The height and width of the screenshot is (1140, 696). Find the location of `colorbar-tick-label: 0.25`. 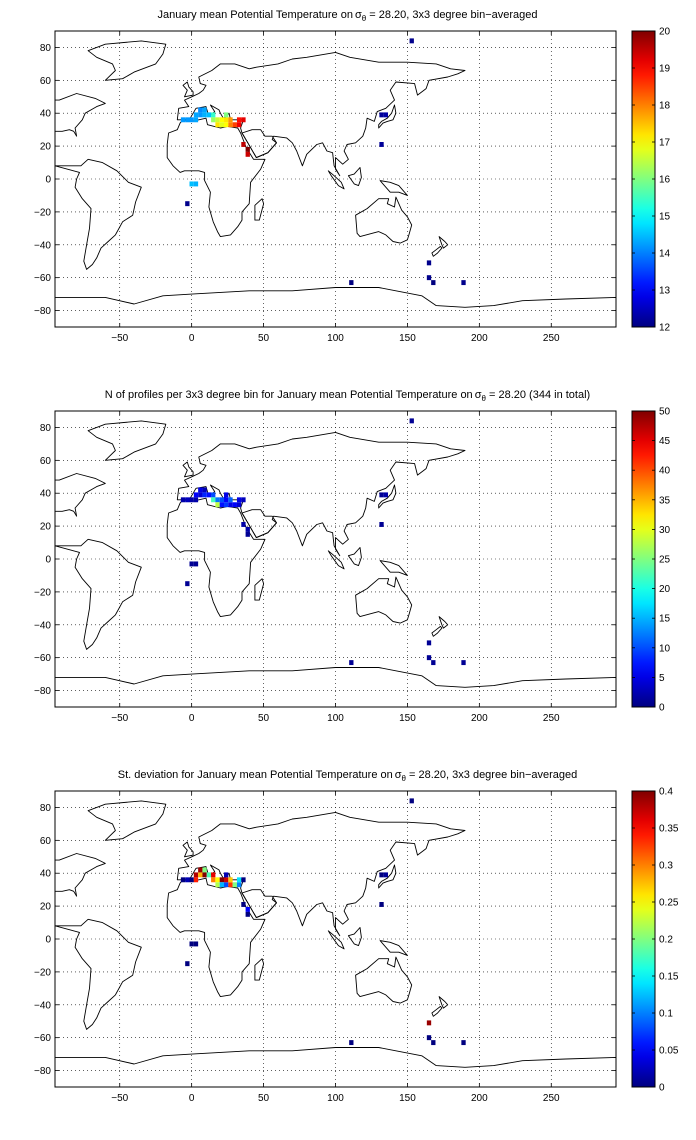

colorbar-tick-label: 0.25 is located at coordinates (669, 903).